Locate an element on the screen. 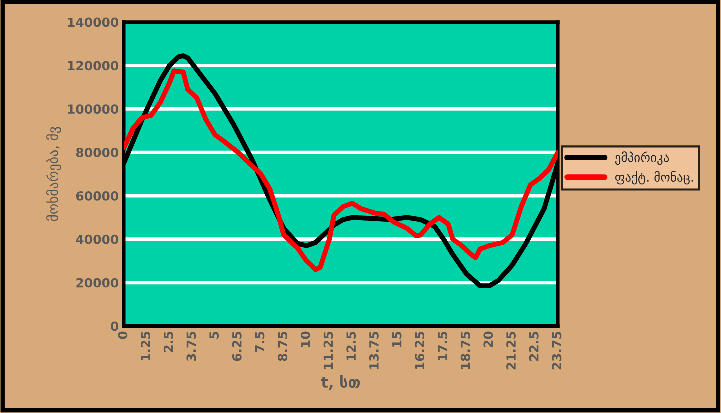 The image size is (721, 413). x-tick-label: 6.25 is located at coordinates (237, 347).